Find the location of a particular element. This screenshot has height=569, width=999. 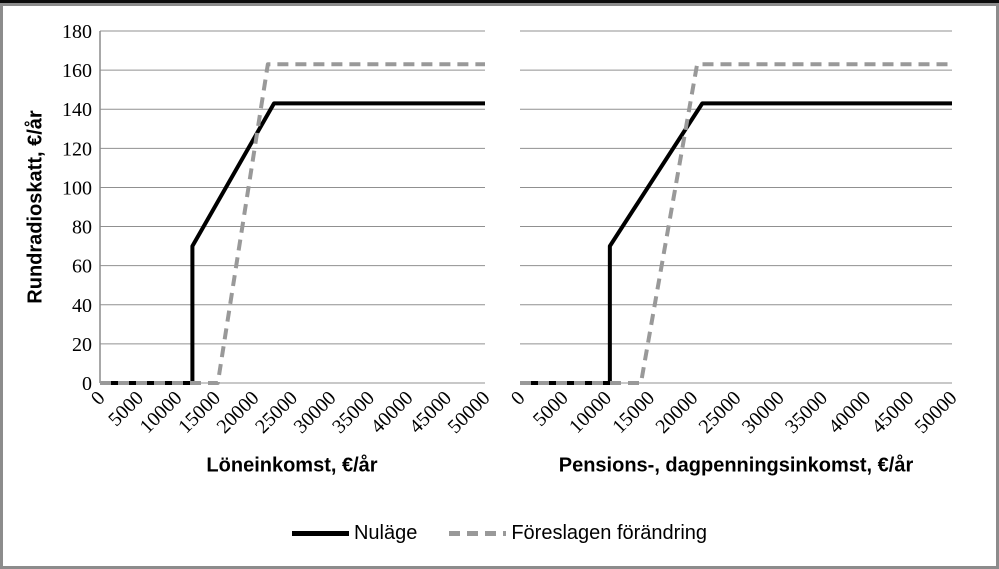

legend-item-foreslagen: Föreslagen förändring is located at coordinates (578, 533).